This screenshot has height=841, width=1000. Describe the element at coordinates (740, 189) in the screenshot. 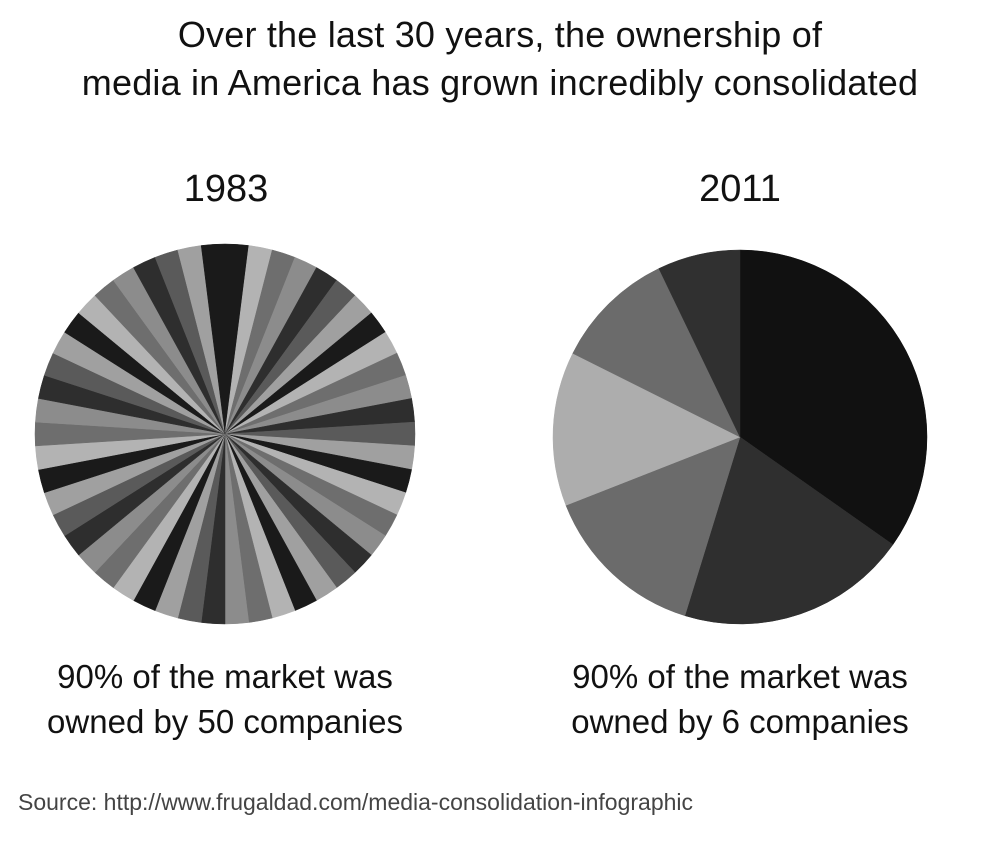

I see `pie-2011-title: 2011` at that location.